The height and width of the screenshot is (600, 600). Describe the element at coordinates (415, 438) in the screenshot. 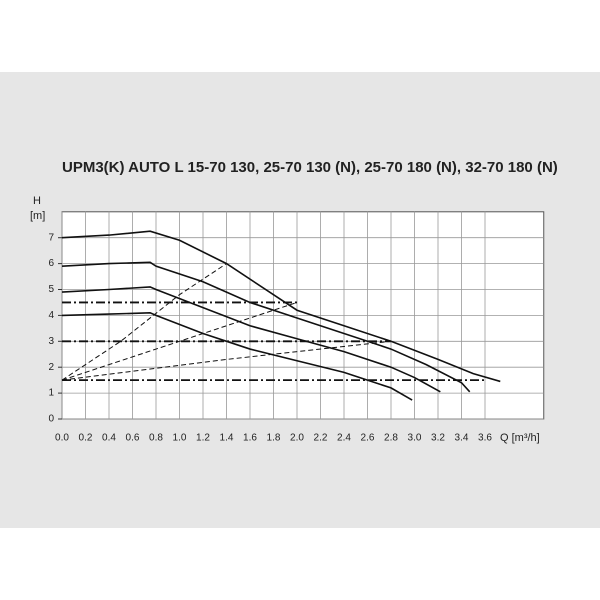

I see `x-tick-label: 3.0` at that location.